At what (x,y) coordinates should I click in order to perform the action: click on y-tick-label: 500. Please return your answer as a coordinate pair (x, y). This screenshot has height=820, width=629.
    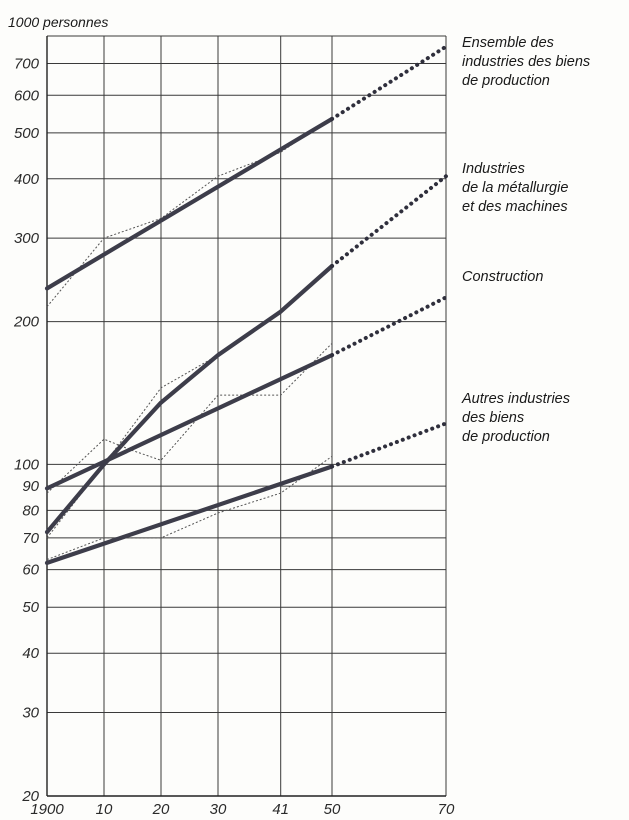
    Looking at the image, I should click on (27, 133).